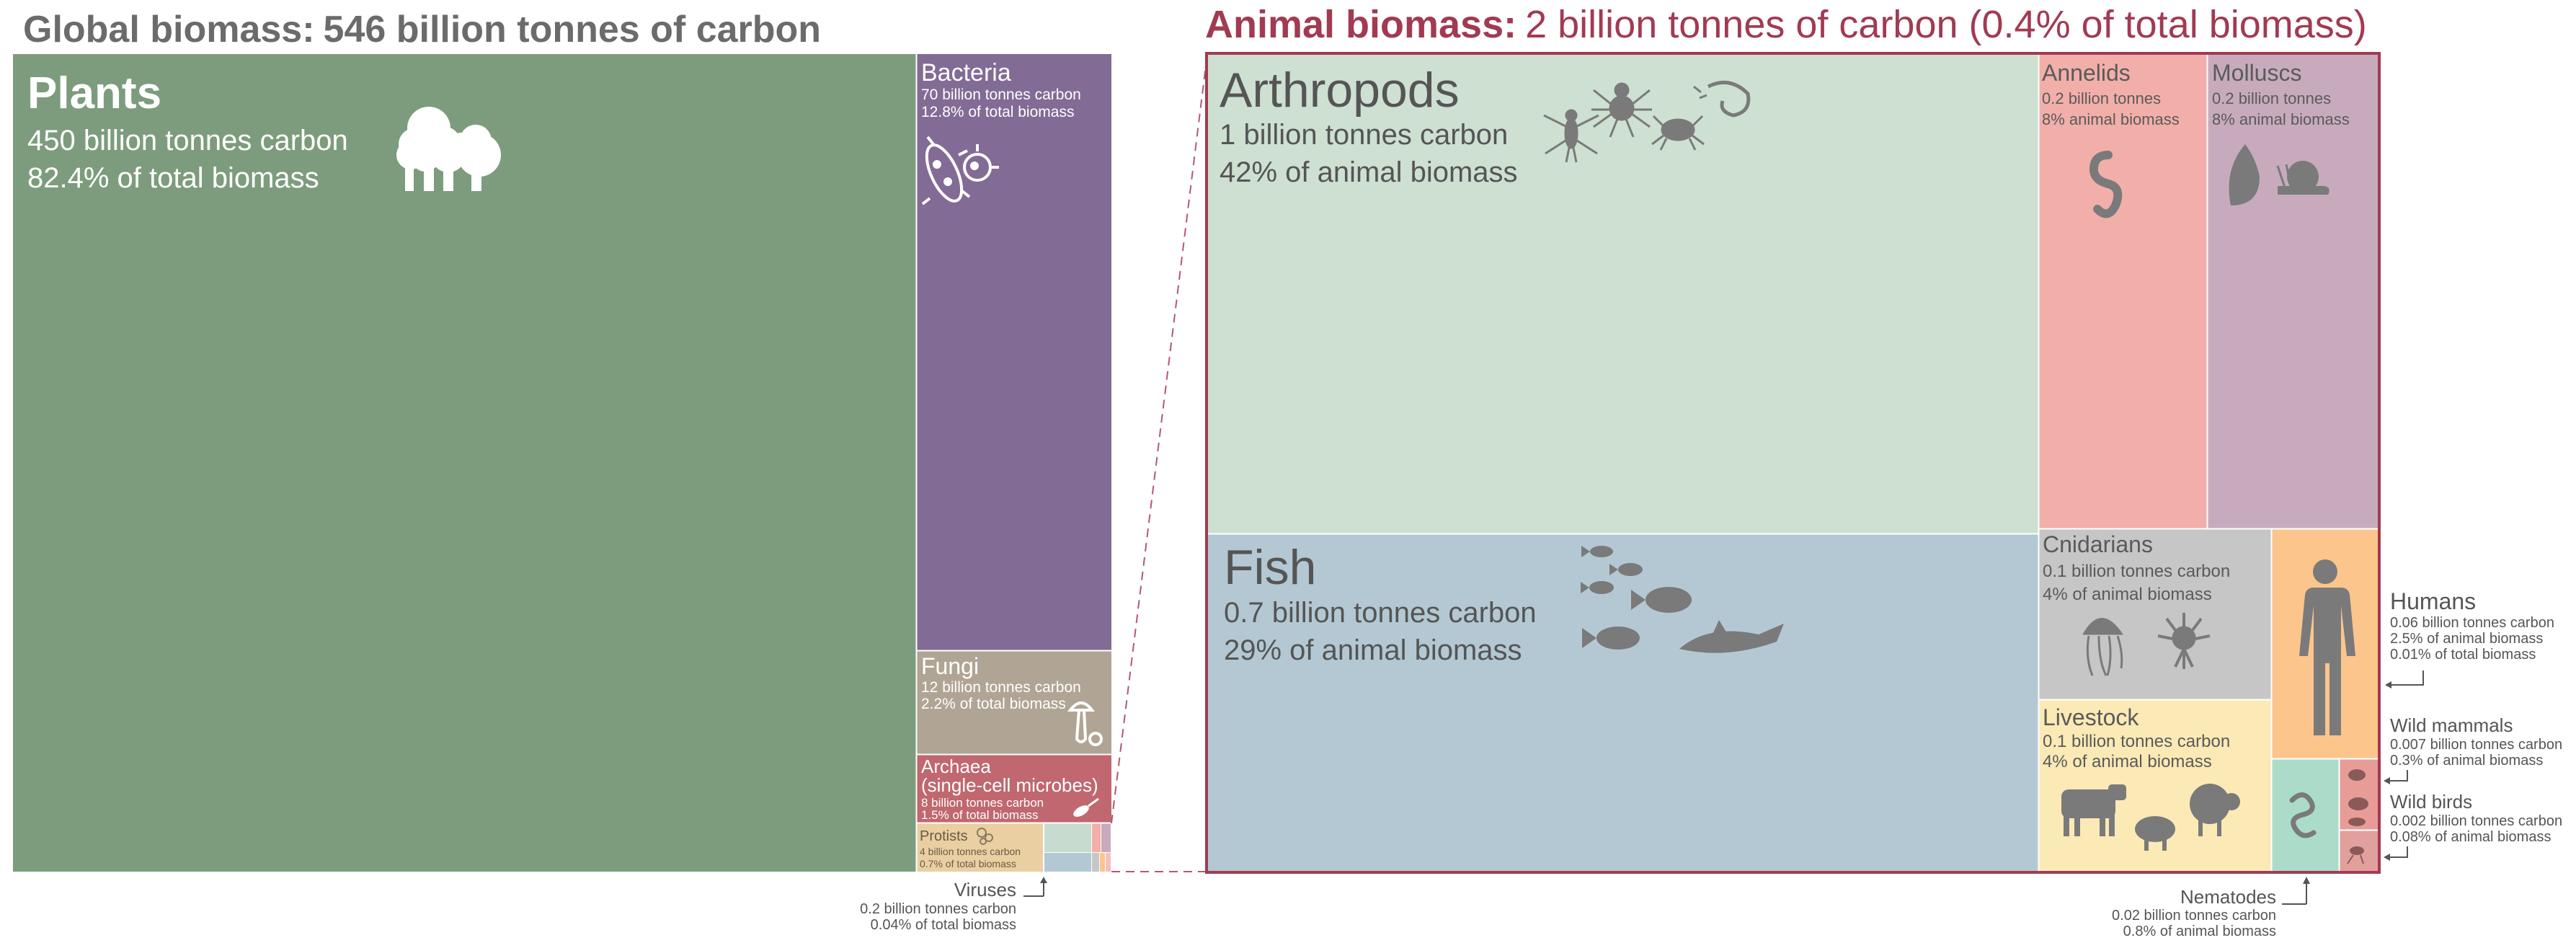 This screenshot has width=2576, height=943. Describe the element at coordinates (1683, 599) in the screenshot. I see `fish-icon` at that location.